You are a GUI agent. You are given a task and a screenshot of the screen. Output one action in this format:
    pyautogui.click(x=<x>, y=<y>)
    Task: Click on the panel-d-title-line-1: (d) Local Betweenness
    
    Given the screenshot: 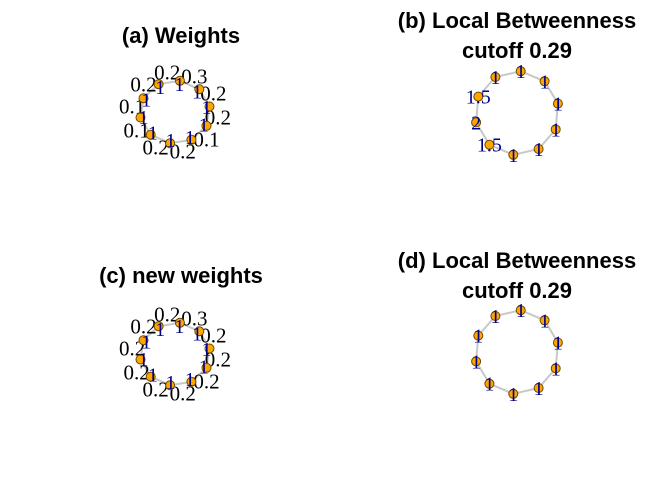 What is the action you would take?
    pyautogui.click(x=517, y=260)
    